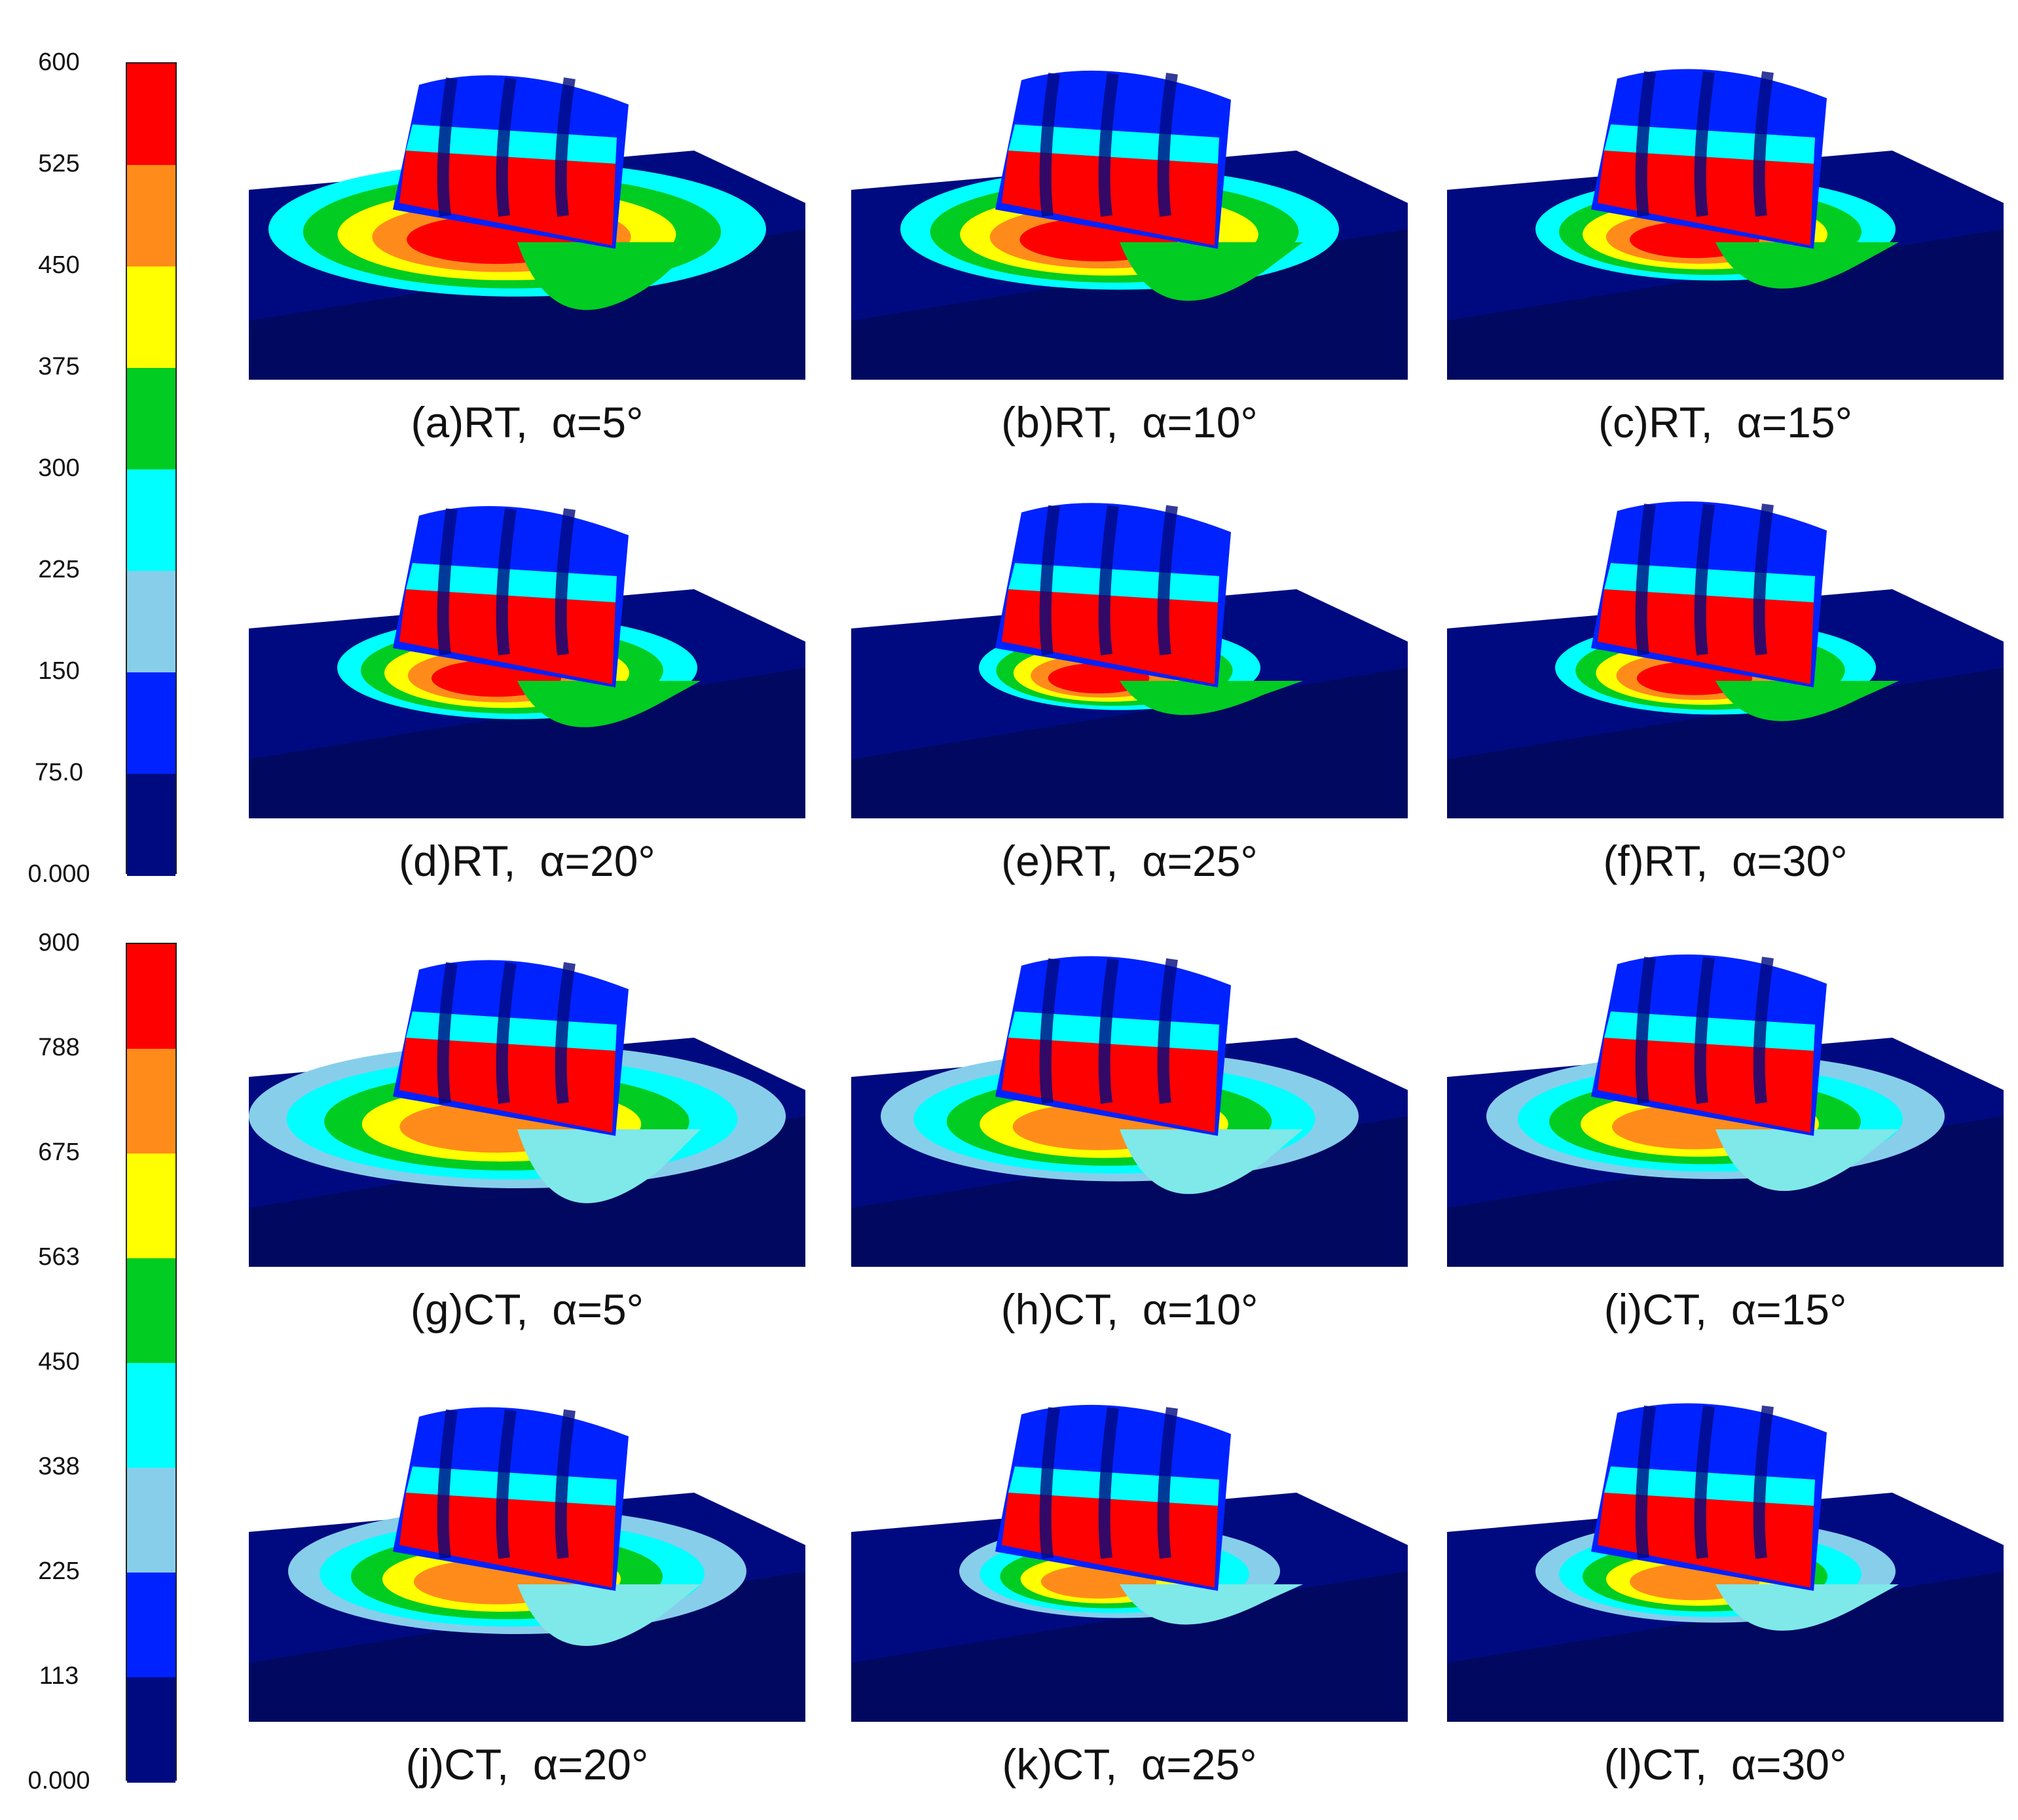  What do you see at coordinates (59, 671) in the screenshot?
I see `colorbar-tick-label: 150` at bounding box center [59, 671].